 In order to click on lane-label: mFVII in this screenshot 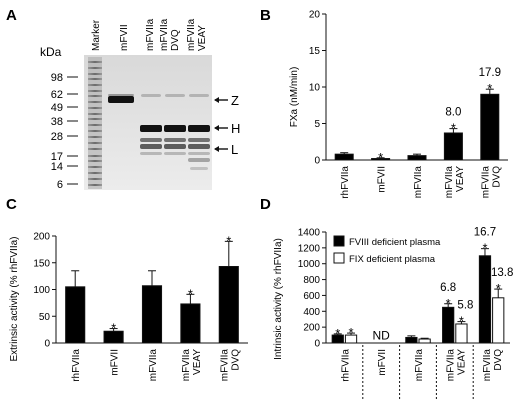, I will do `click(124, 37)`.